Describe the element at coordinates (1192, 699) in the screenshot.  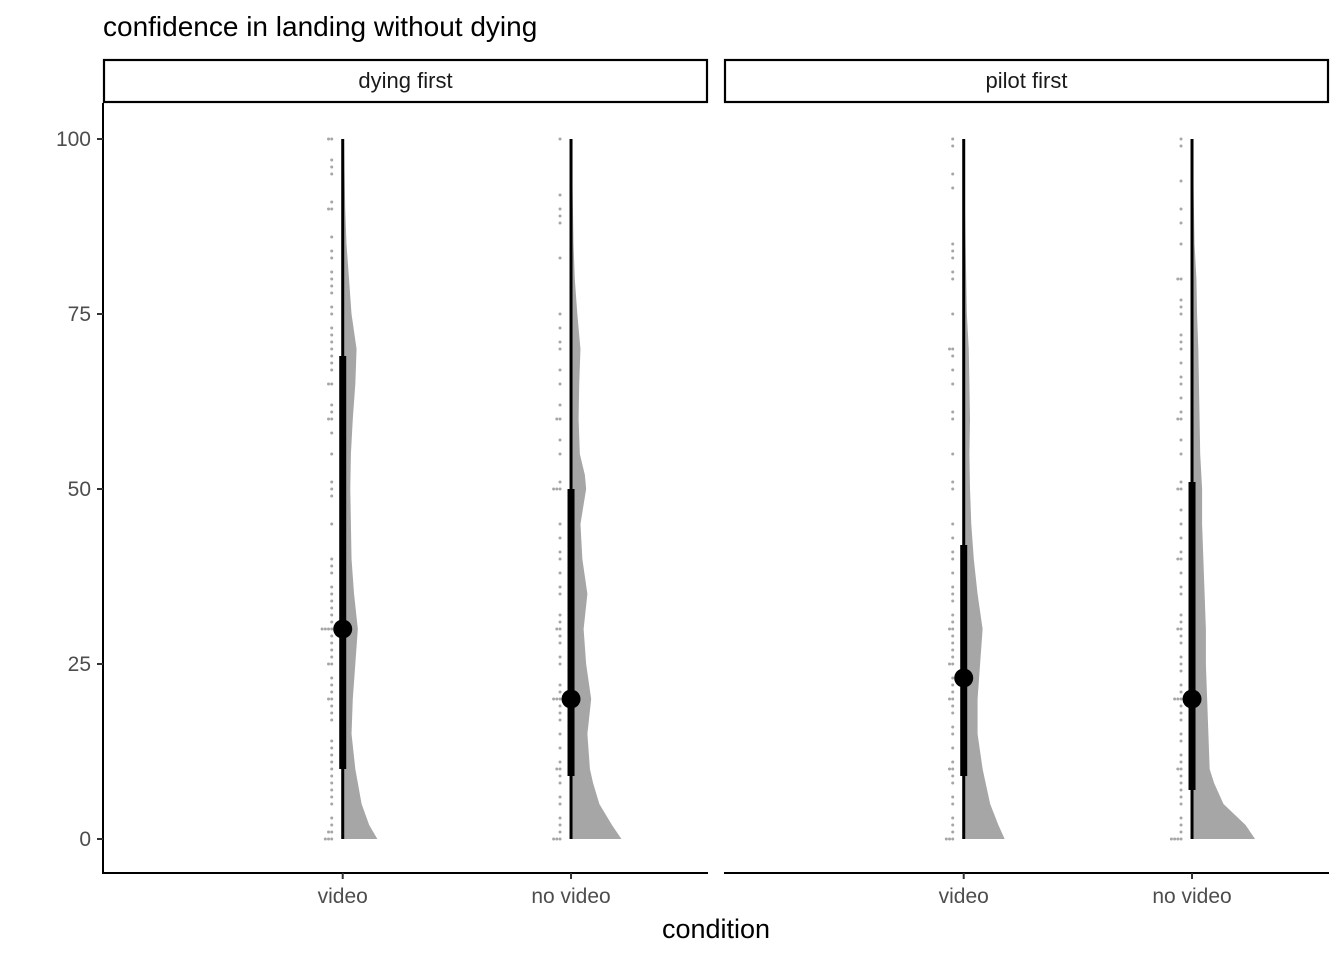
I see `median-point` at that location.